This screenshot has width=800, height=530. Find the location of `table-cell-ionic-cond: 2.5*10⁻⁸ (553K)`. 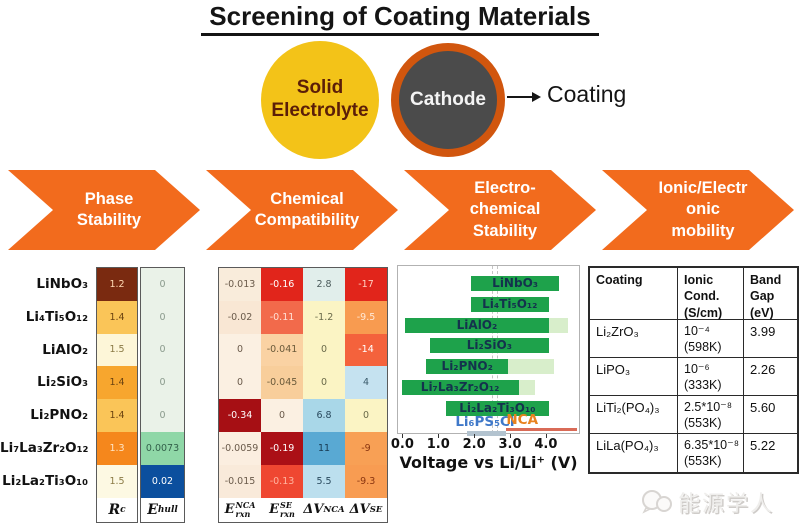

table-cell-ionic-cond: 2.5*10⁻⁸ (553K) is located at coordinates (711, 415).